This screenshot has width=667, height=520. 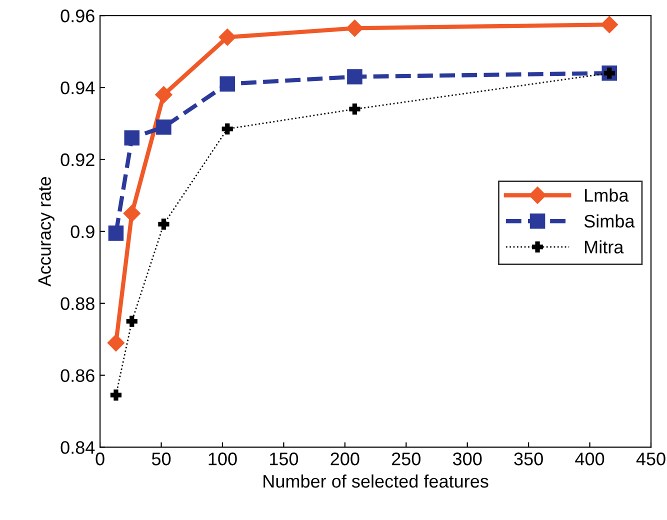 What do you see at coordinates (77, 447) in the screenshot?
I see `y-tick-label: 0.84` at bounding box center [77, 447].